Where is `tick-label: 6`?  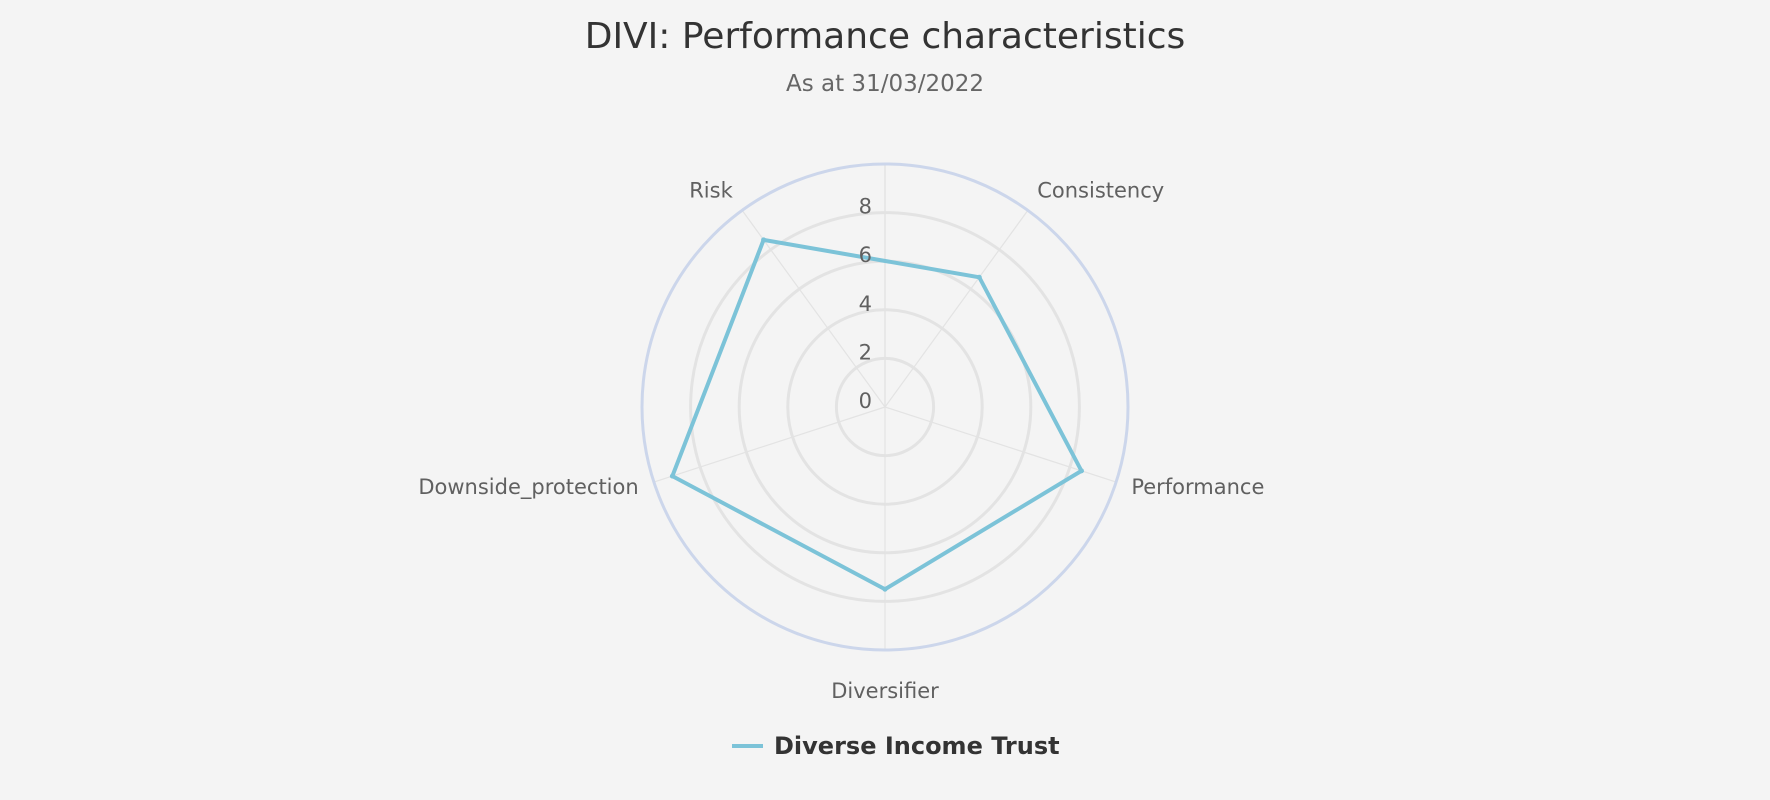
tick-label: 6 is located at coordinates (865, 255).